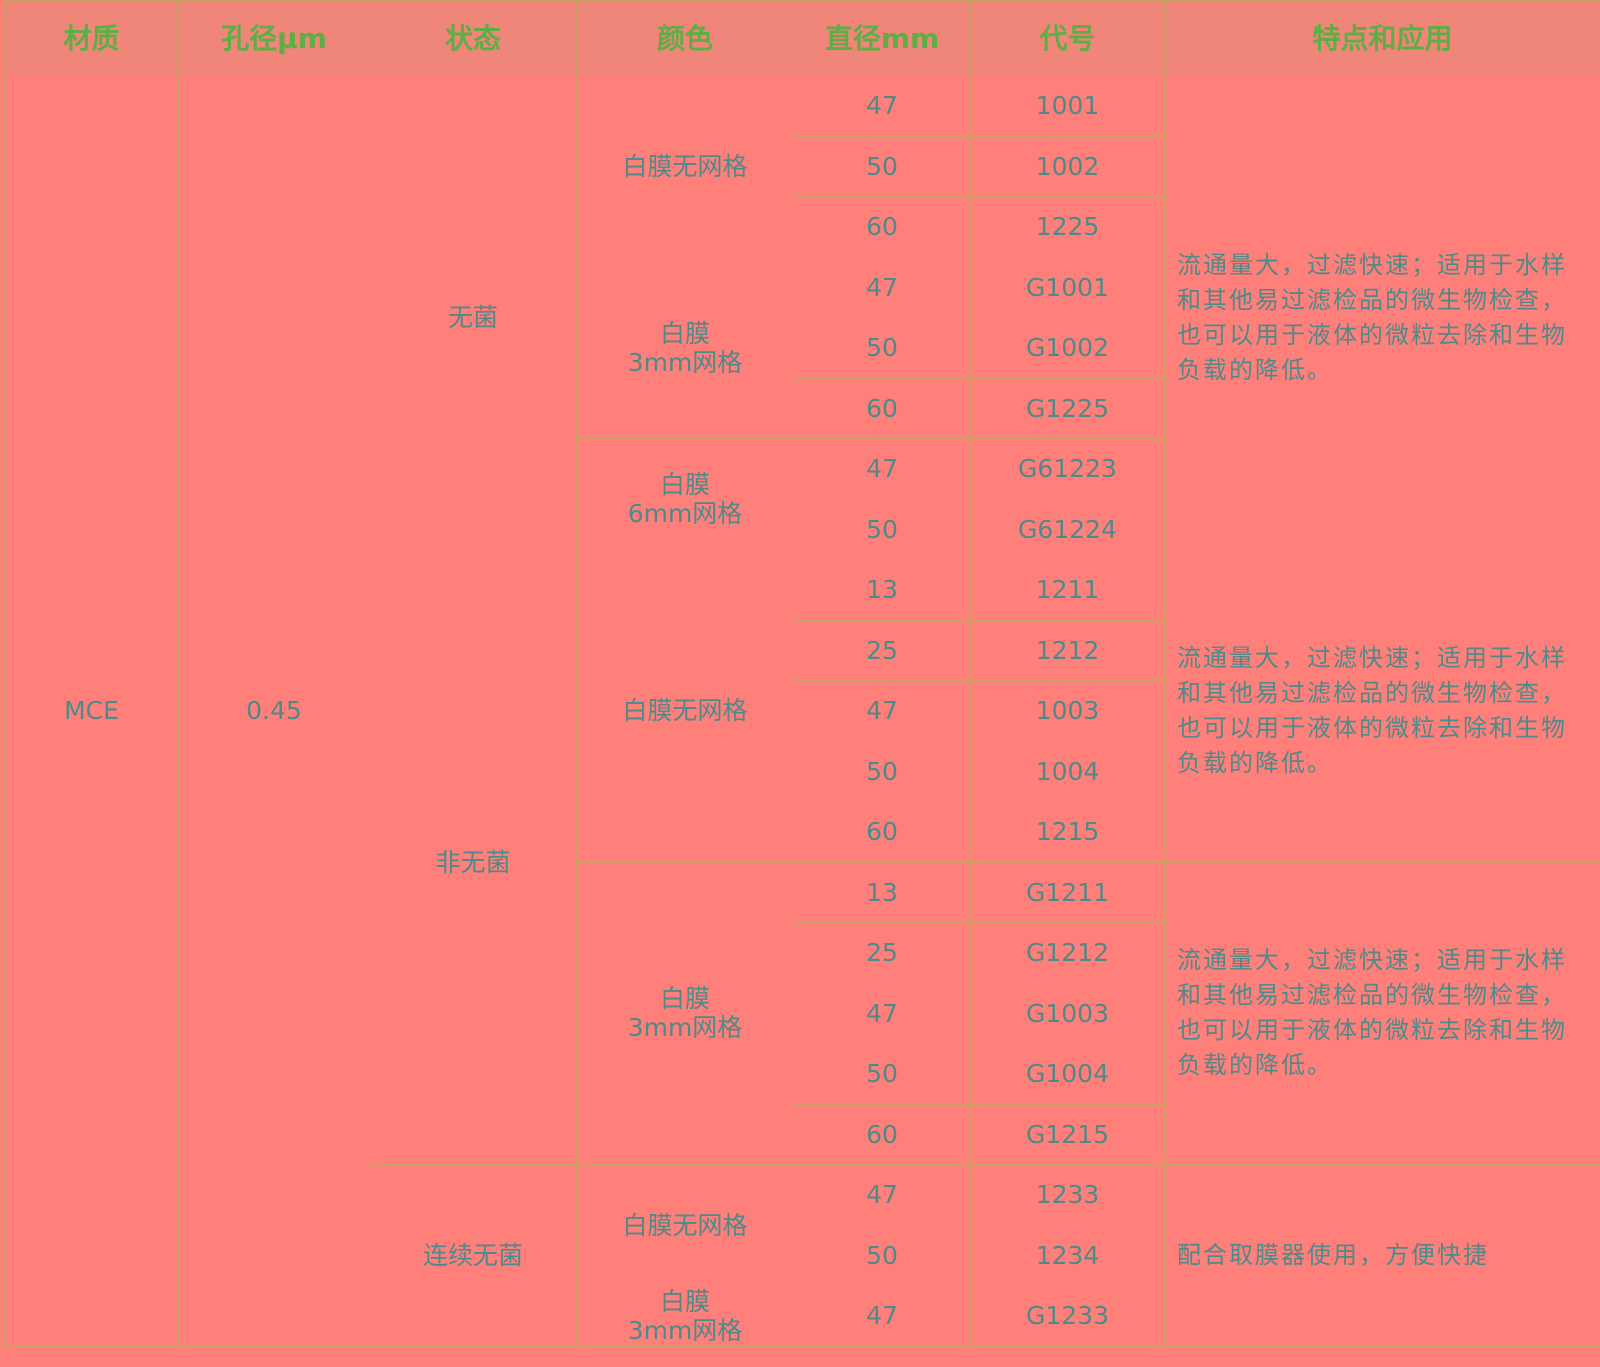  I want to click on state-cell: 连续无菌, so click(473, 1255).